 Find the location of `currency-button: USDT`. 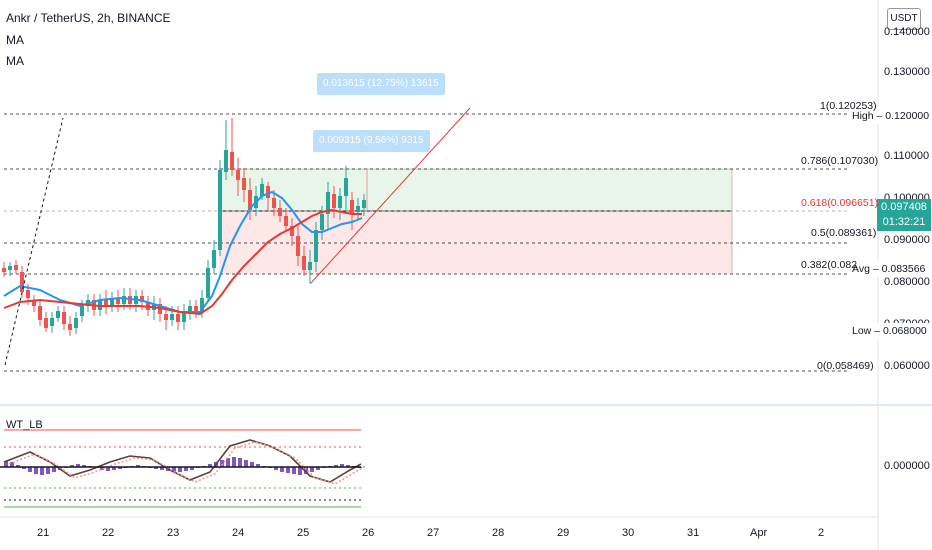

currency-button: USDT is located at coordinates (904, 19).